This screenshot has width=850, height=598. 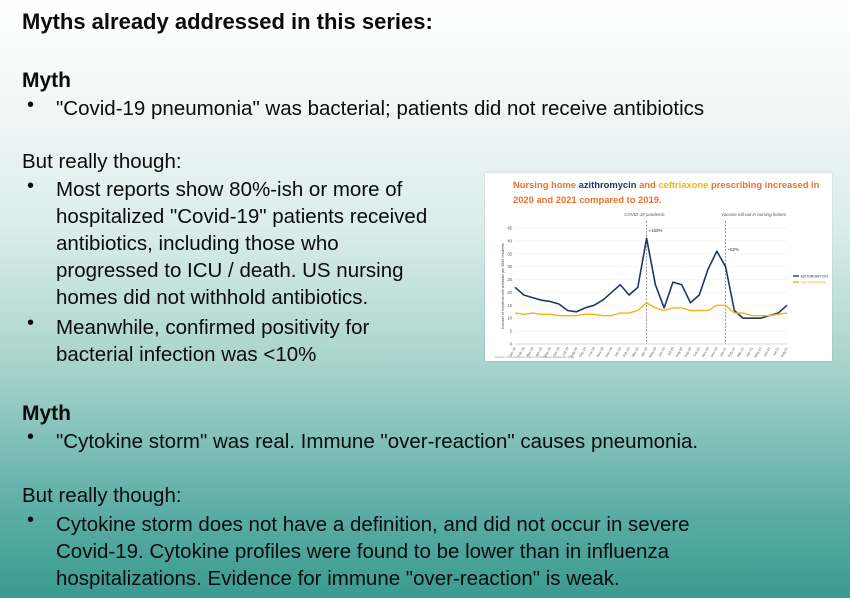 I want to click on x-tick-label: Aug-21, so click(x=784, y=352).